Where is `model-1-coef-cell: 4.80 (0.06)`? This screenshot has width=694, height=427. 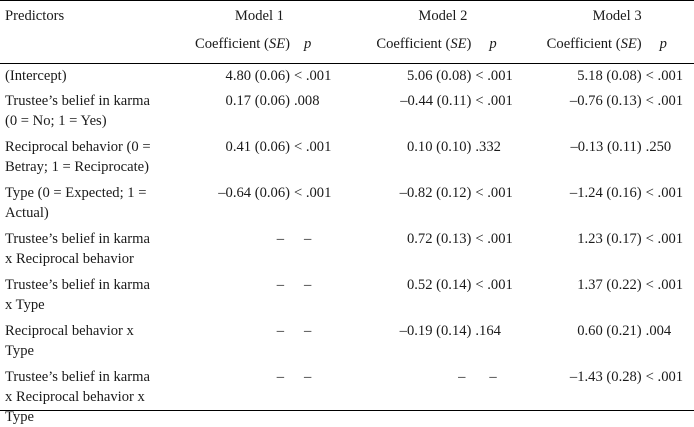 model-1-coef-cell: 4.80 (0.06) is located at coordinates (257, 76).